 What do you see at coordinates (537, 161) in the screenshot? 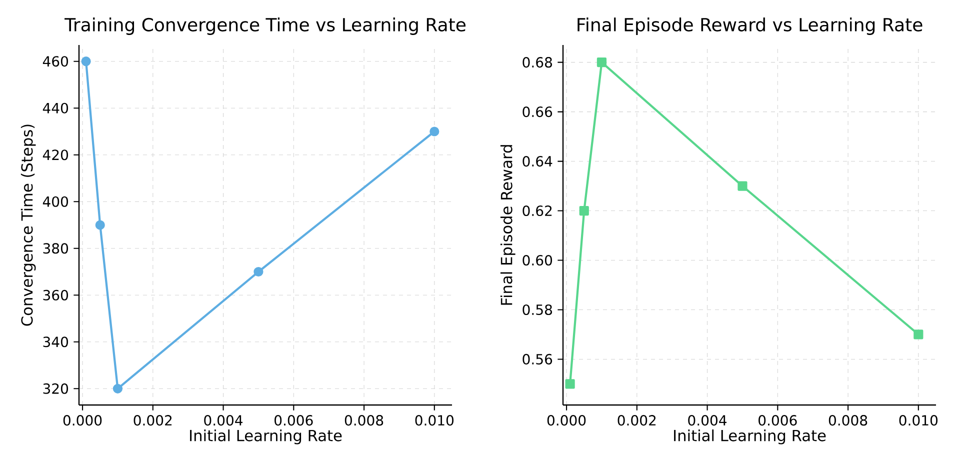
I see `y-tick-label: 0.64` at bounding box center [537, 161].